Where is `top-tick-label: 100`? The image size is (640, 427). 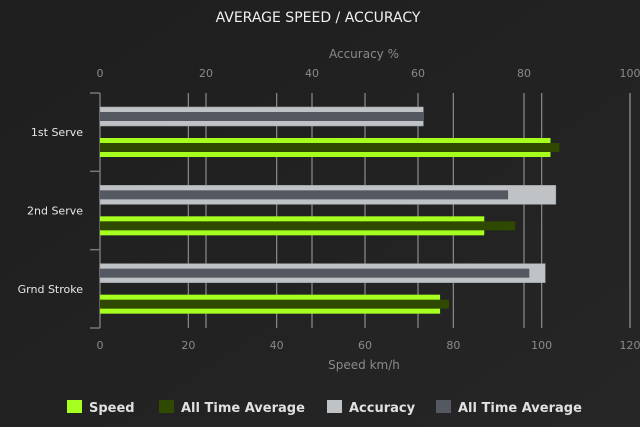 top-tick-label: 100 is located at coordinates (630, 73).